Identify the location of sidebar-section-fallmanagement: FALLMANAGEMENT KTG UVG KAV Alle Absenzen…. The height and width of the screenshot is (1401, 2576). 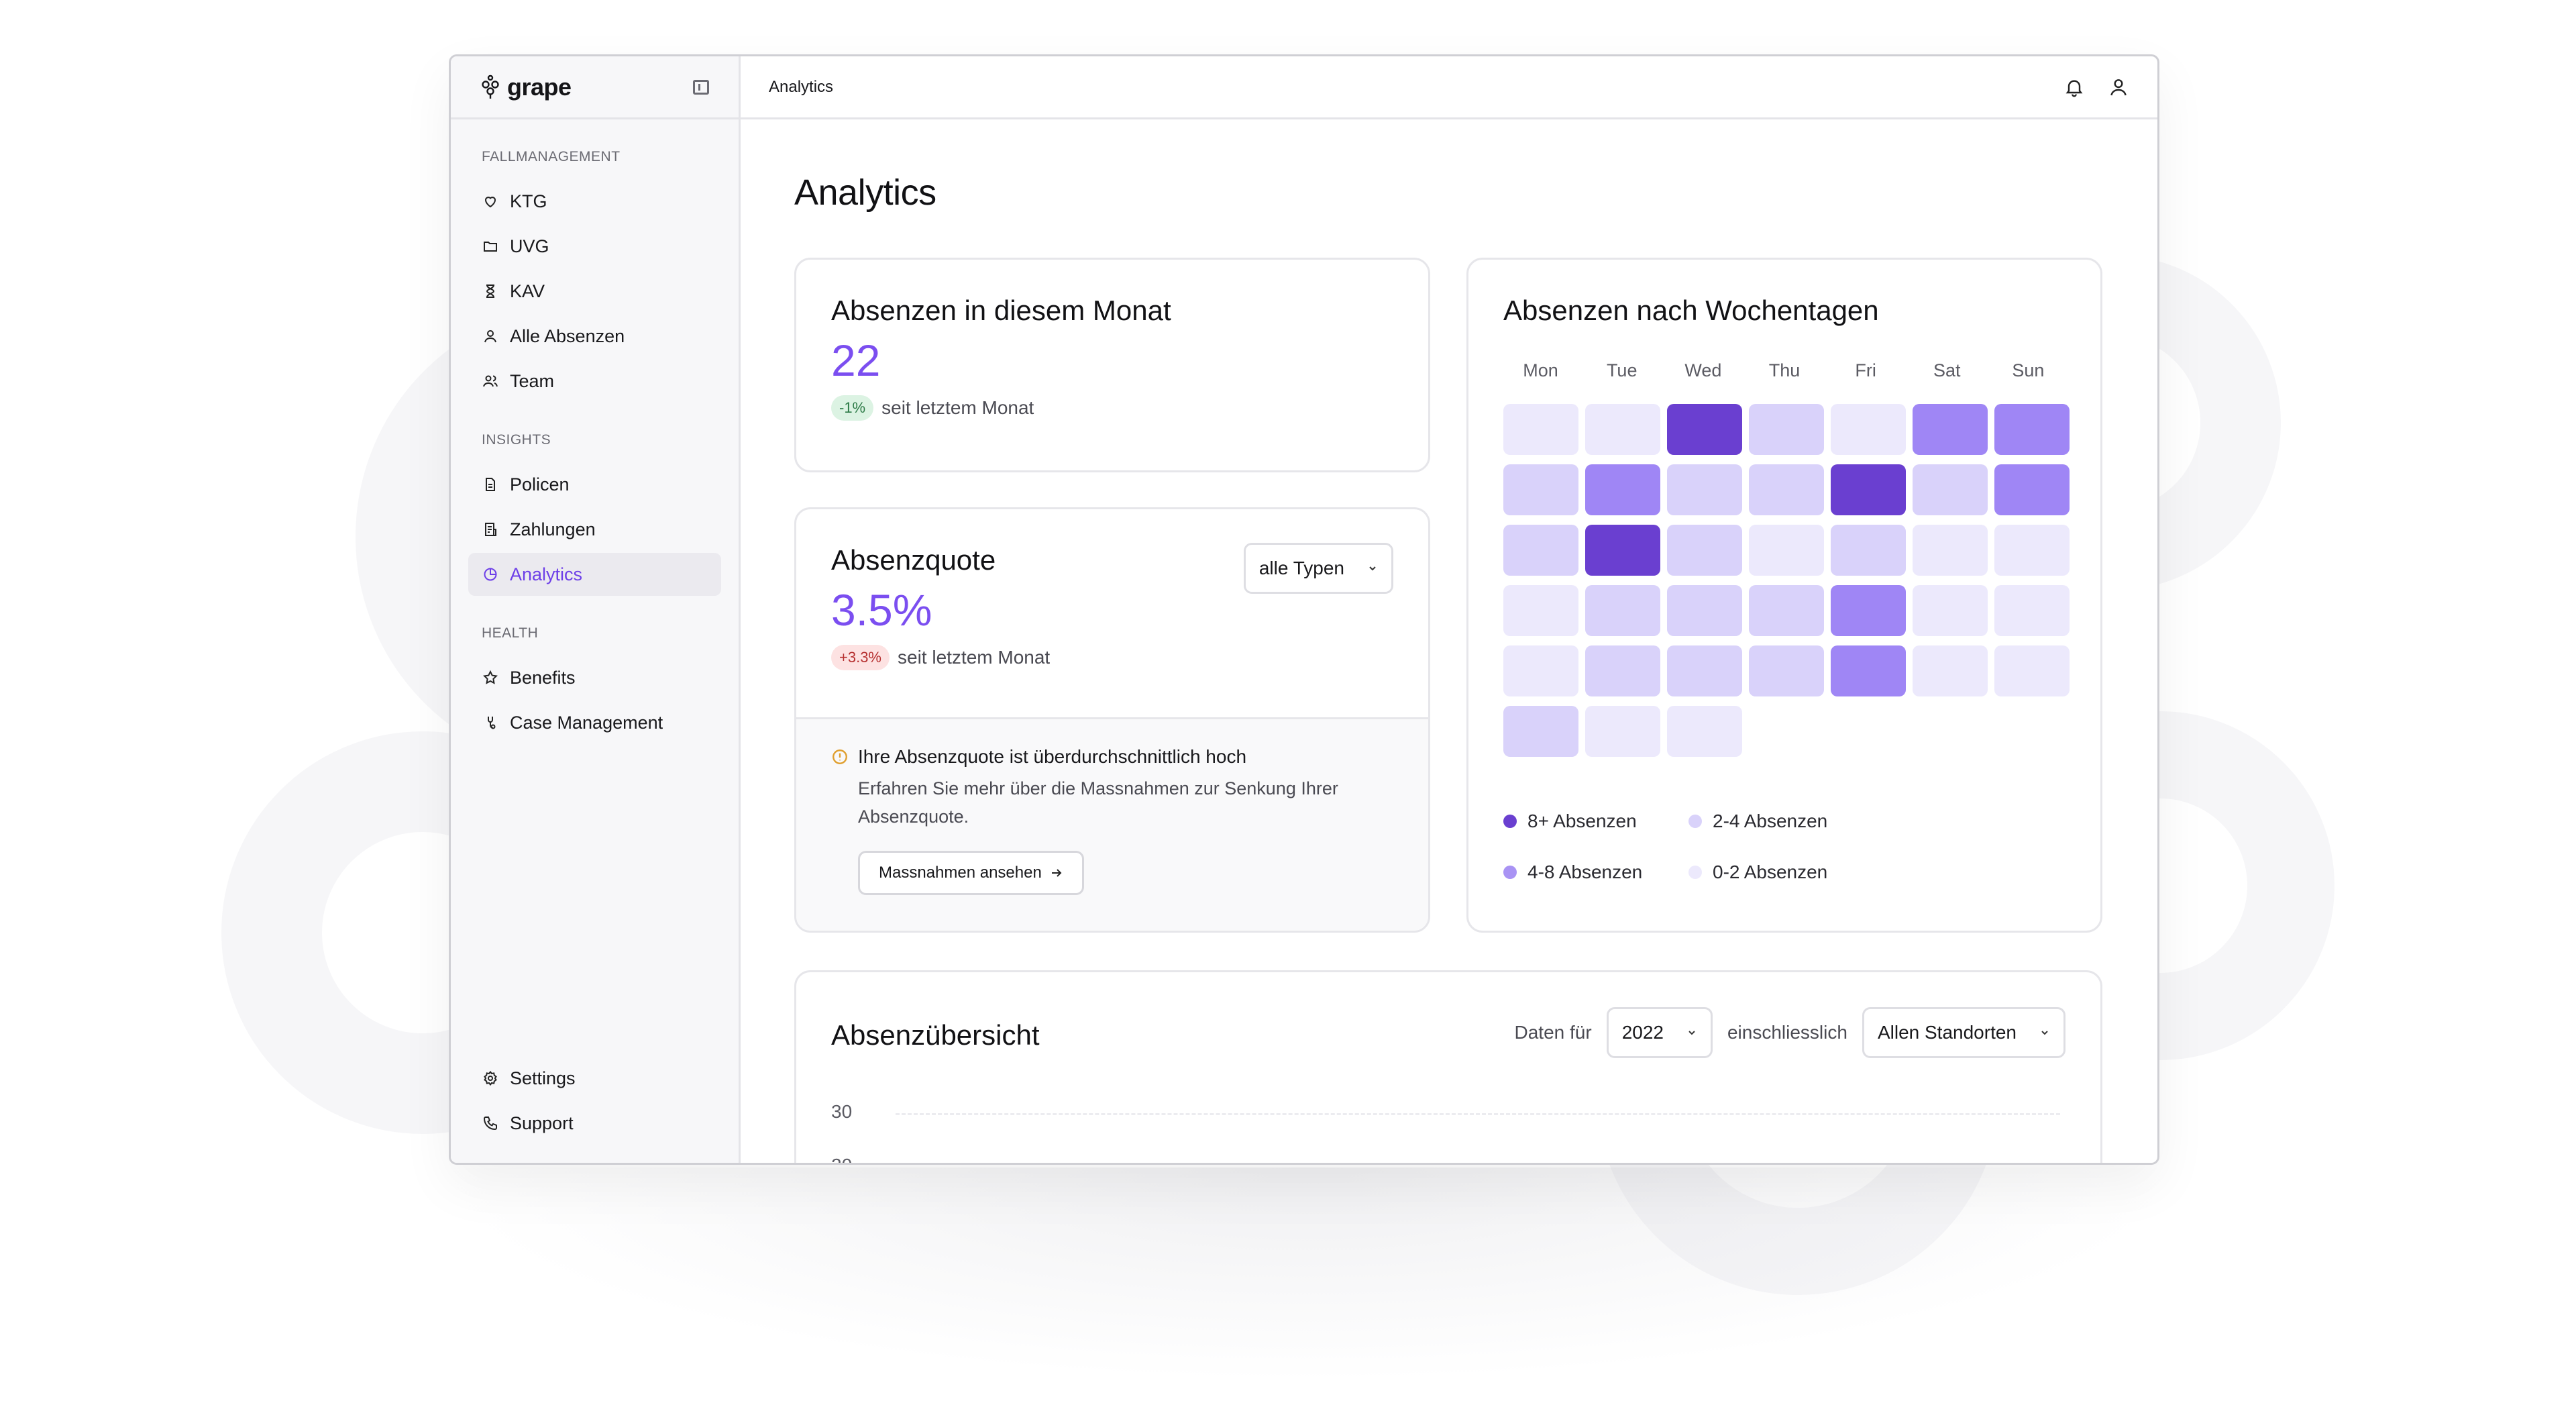
(595, 276).